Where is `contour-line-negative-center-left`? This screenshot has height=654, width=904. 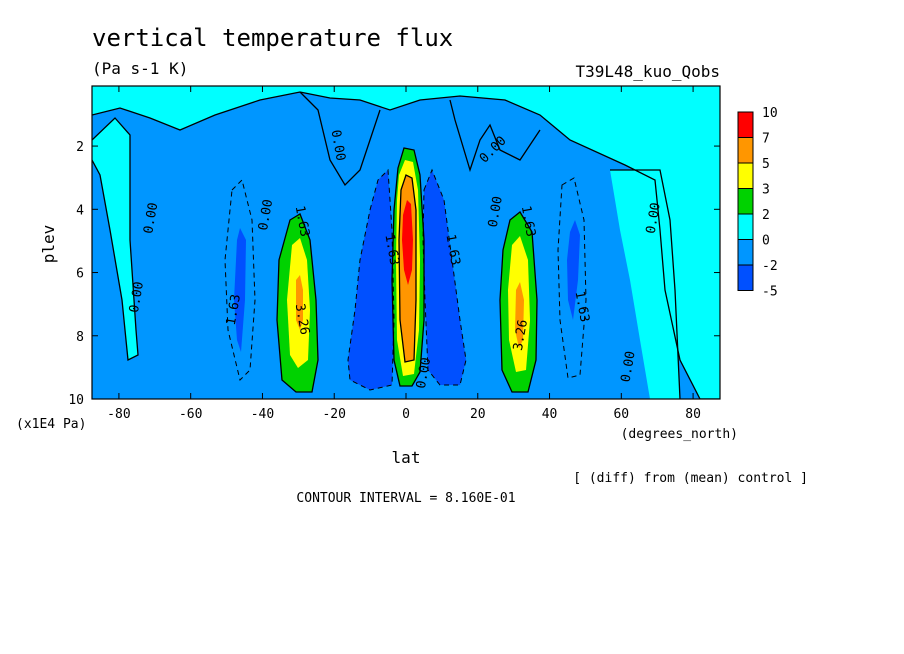
contour-line-negative-center-left is located at coordinates (371, 279).